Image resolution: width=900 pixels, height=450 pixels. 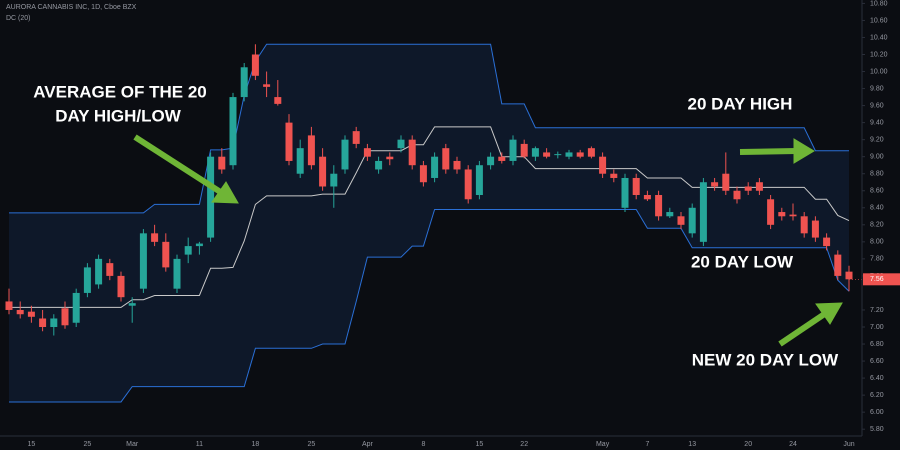 What do you see at coordinates (18, 18) in the screenshot?
I see `indicator-label: DC (20)` at bounding box center [18, 18].